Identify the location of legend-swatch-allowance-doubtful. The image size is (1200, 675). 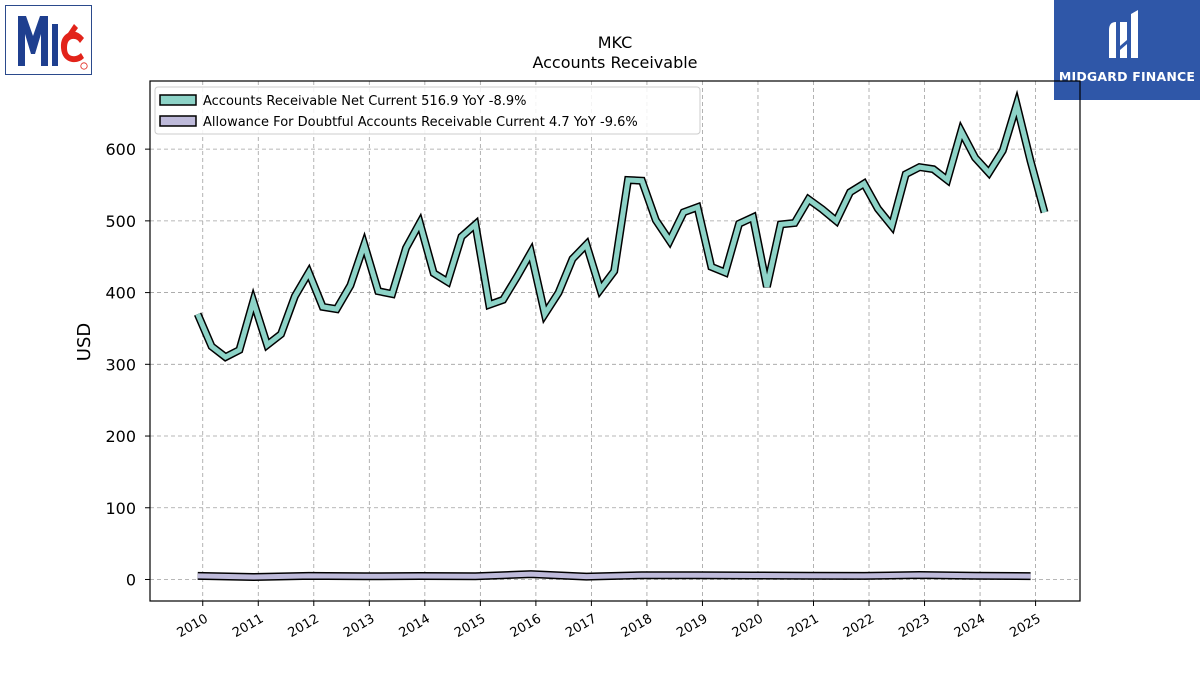
(178, 121).